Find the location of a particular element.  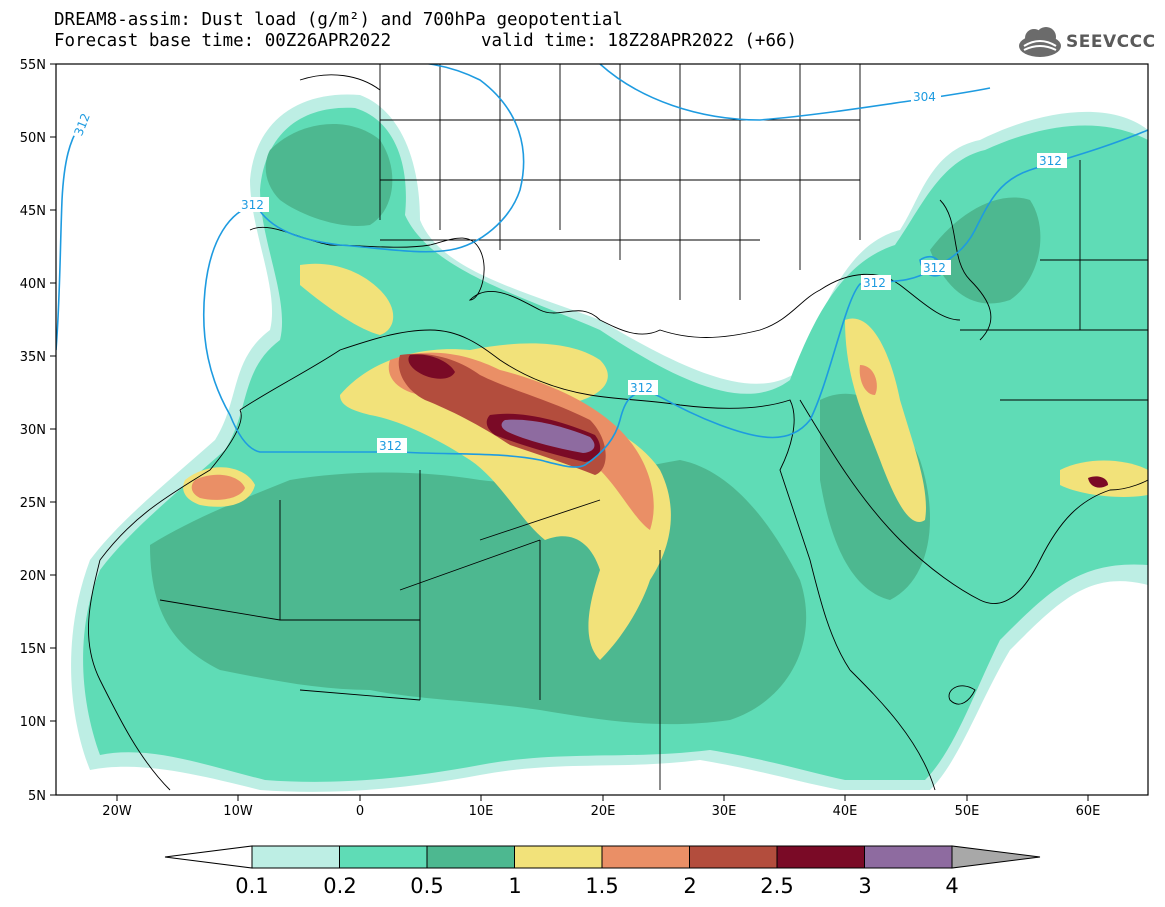

colorbar-label: 3 is located at coordinates (864, 886).